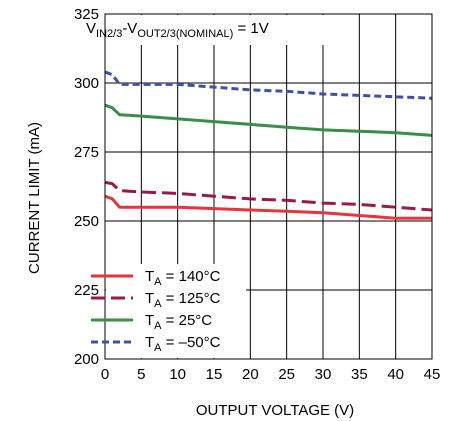 The width and height of the screenshot is (452, 421). Describe the element at coordinates (168, 311) in the screenshot. I see `legend: TA = 140°CTA = 125°CTA = 25°CTA = –50°C` at that location.